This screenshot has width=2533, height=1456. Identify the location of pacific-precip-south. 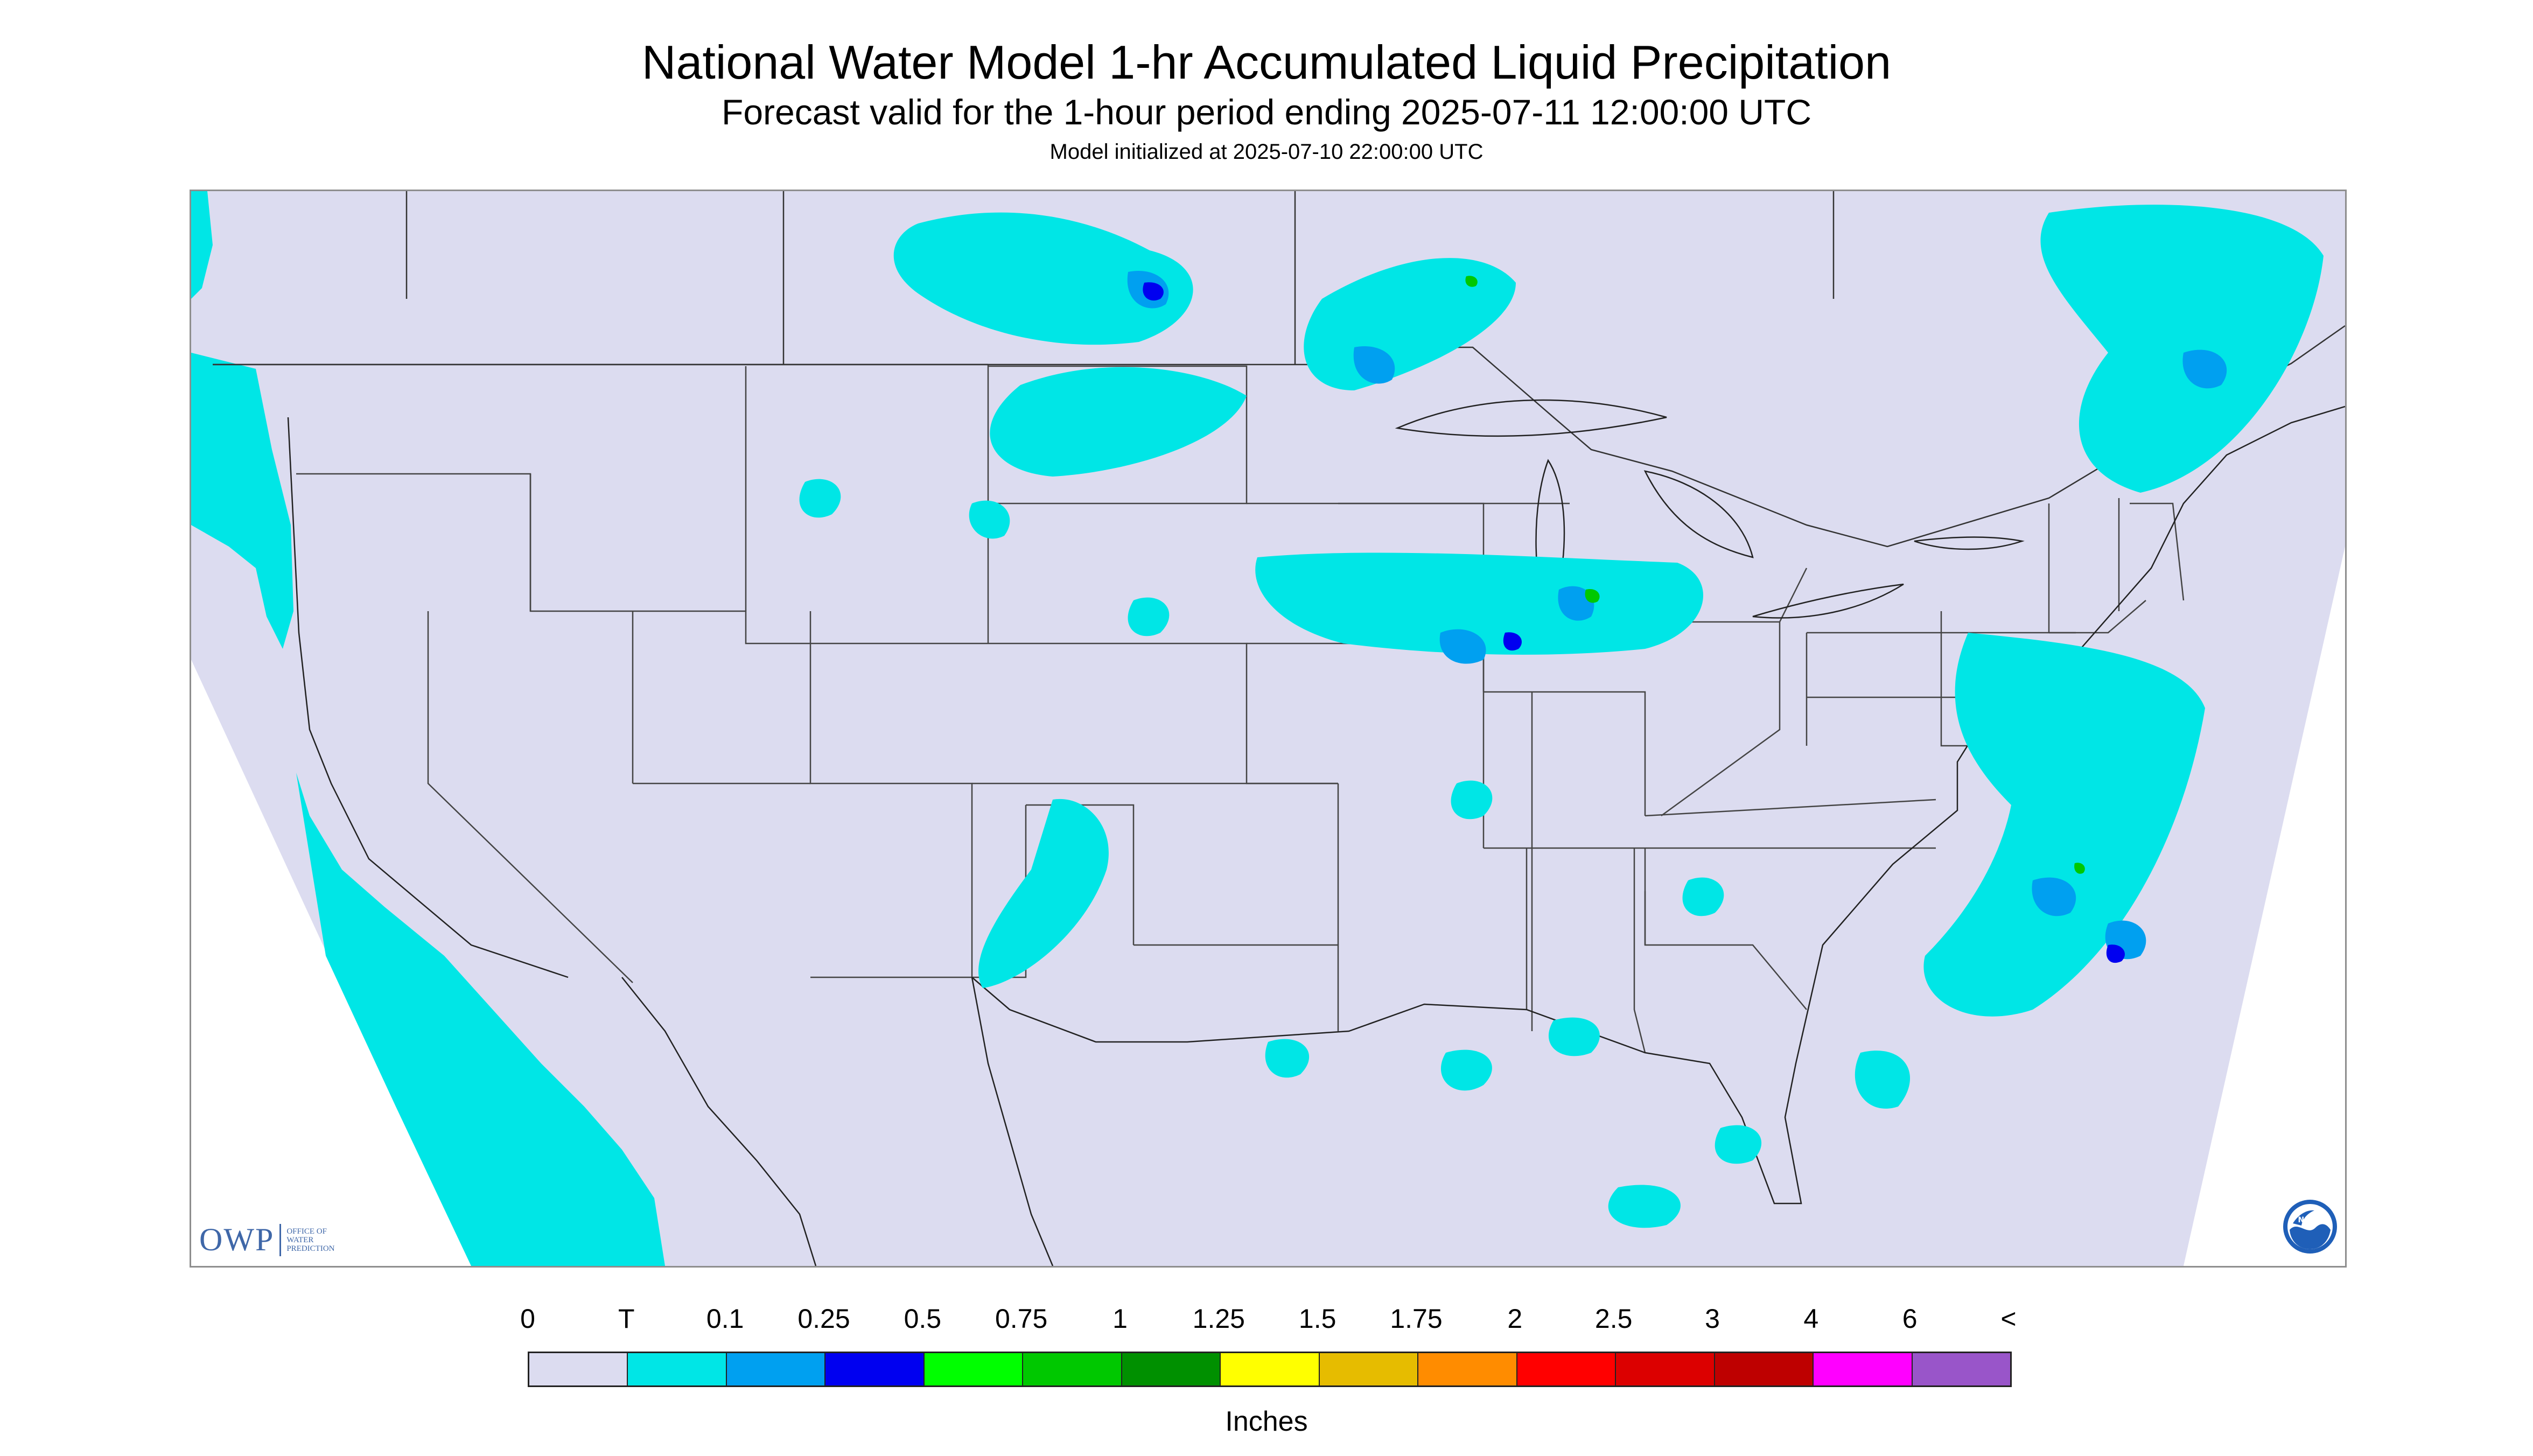
(480, 1019).